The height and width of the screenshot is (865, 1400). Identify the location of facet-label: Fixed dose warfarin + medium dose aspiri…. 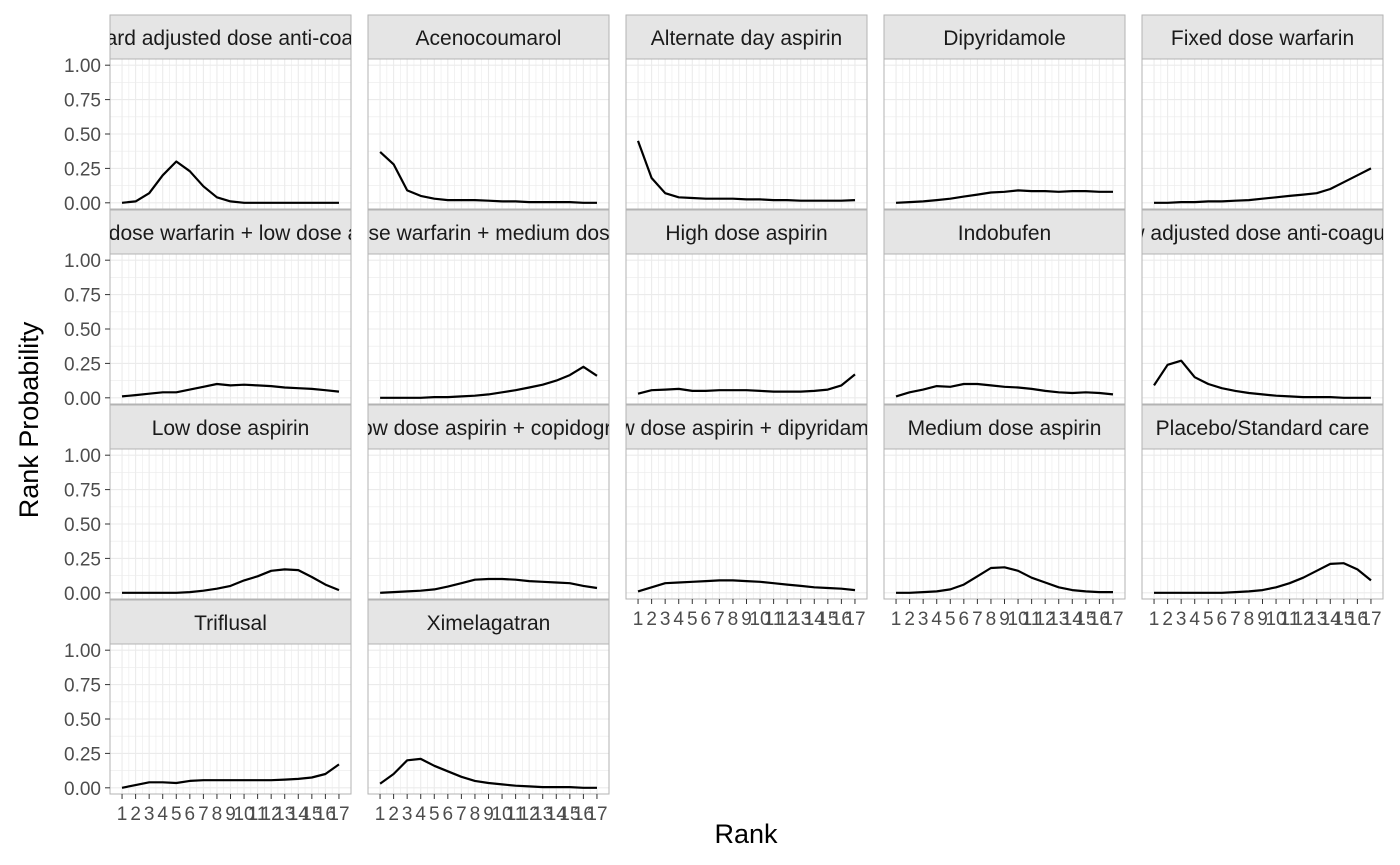
(488, 233).